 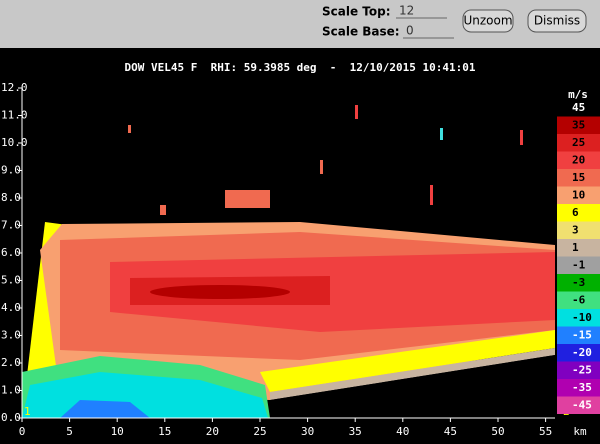 What do you see at coordinates (402, 431) in the screenshot?
I see `x-tick-label: 40` at bounding box center [402, 431].